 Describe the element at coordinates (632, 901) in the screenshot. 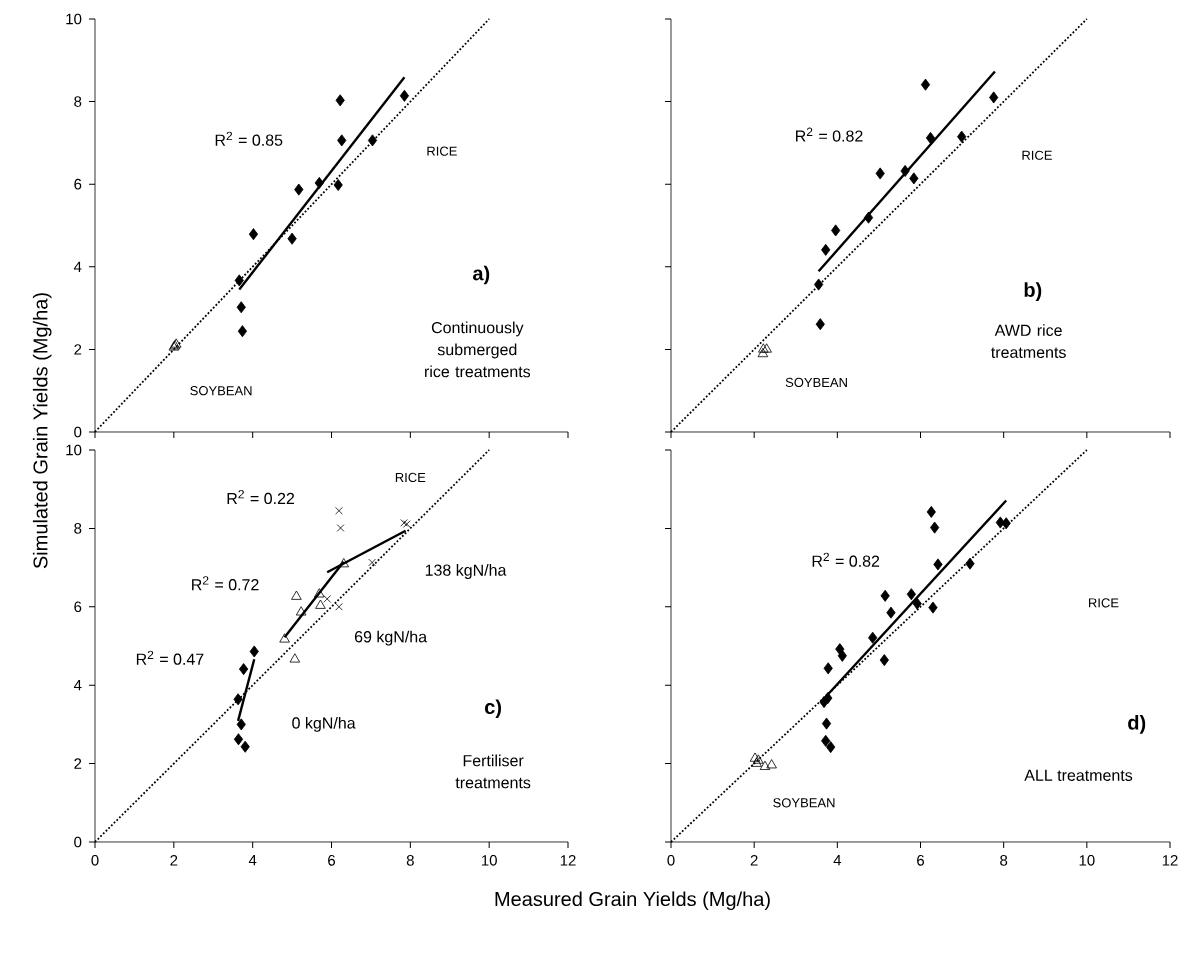

I see `x-axis-title: Measured Grain Yields (Mg/ha)` at that location.